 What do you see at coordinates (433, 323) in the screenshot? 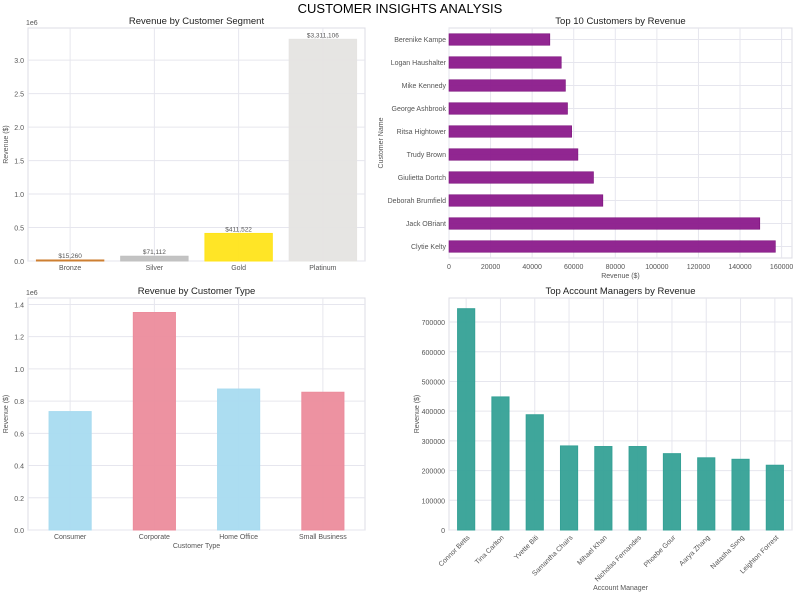
I see `y-tick-label: 700000` at bounding box center [433, 323].